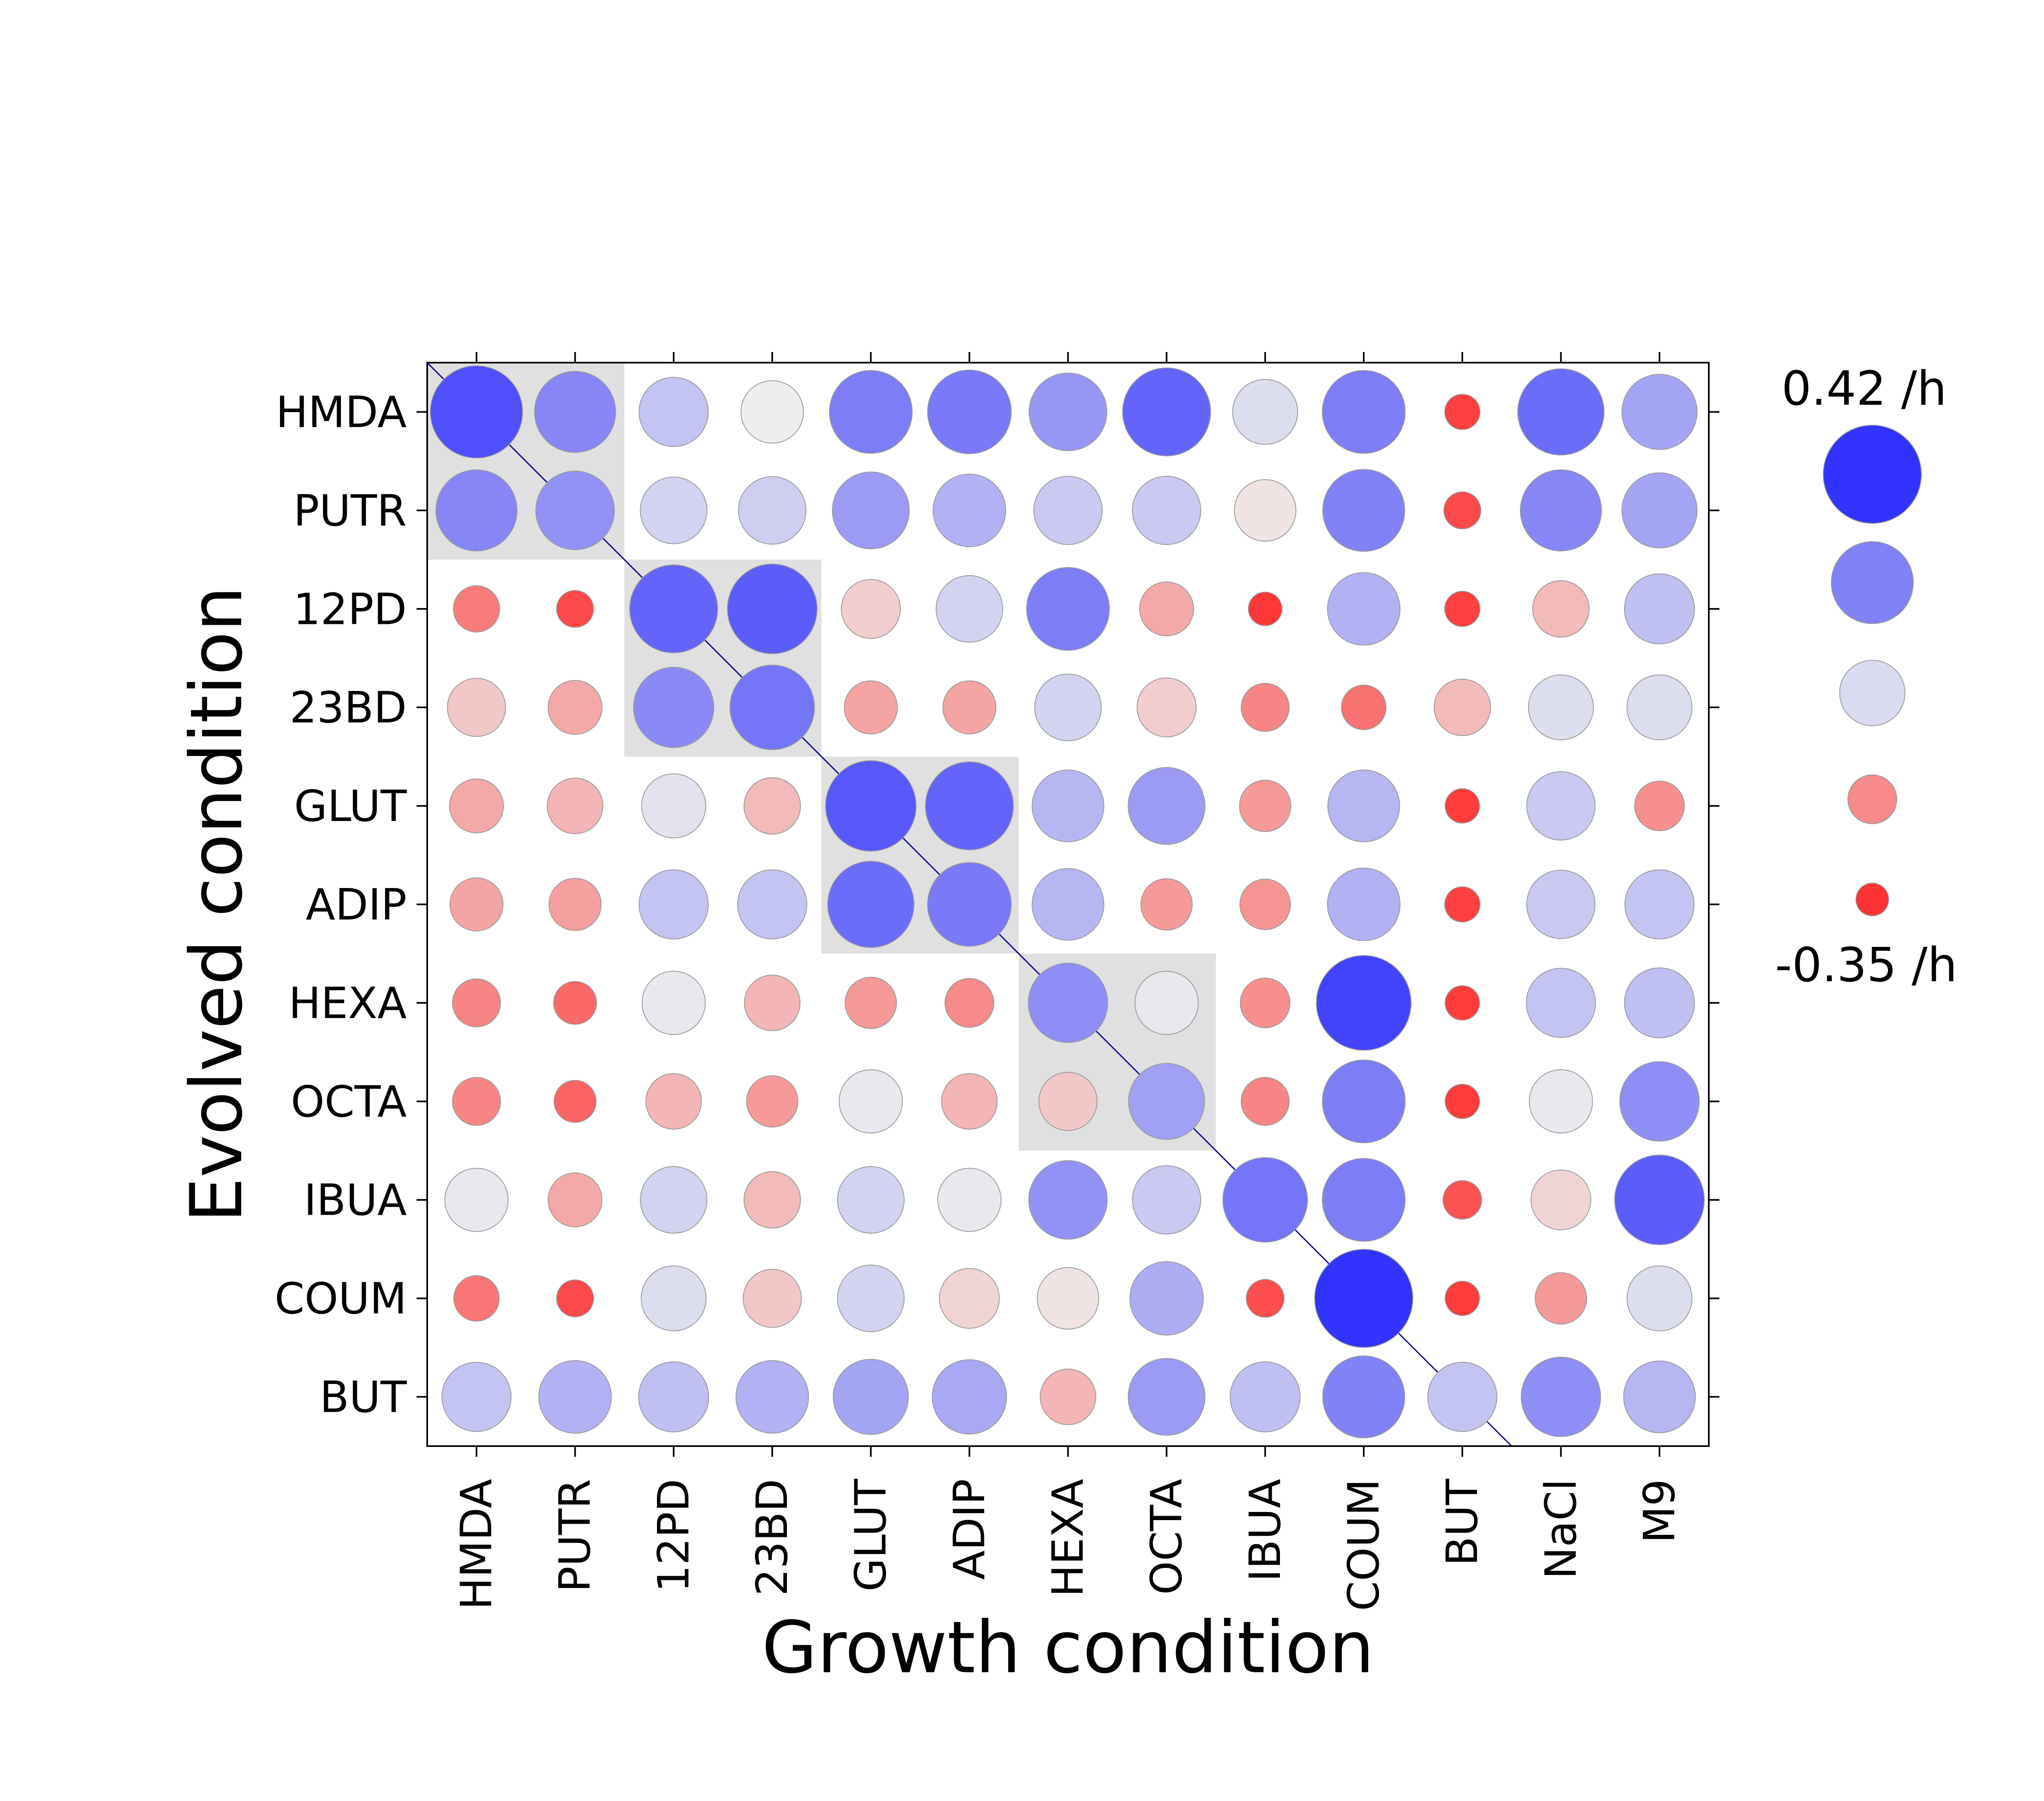 The image size is (2044, 1801). I want to click on bubble-hmda-m9, so click(1660, 412).